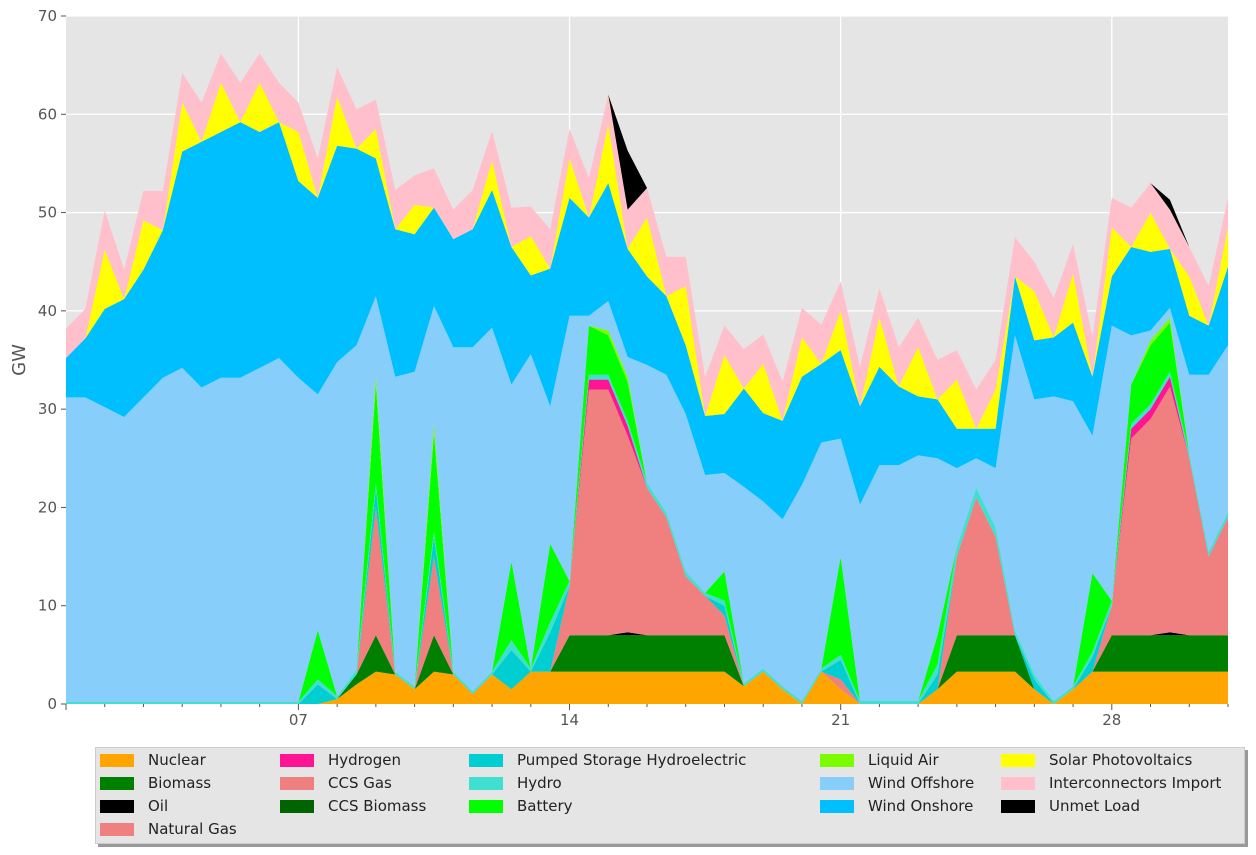  I want to click on legend-label: Hydro, so click(539, 783).